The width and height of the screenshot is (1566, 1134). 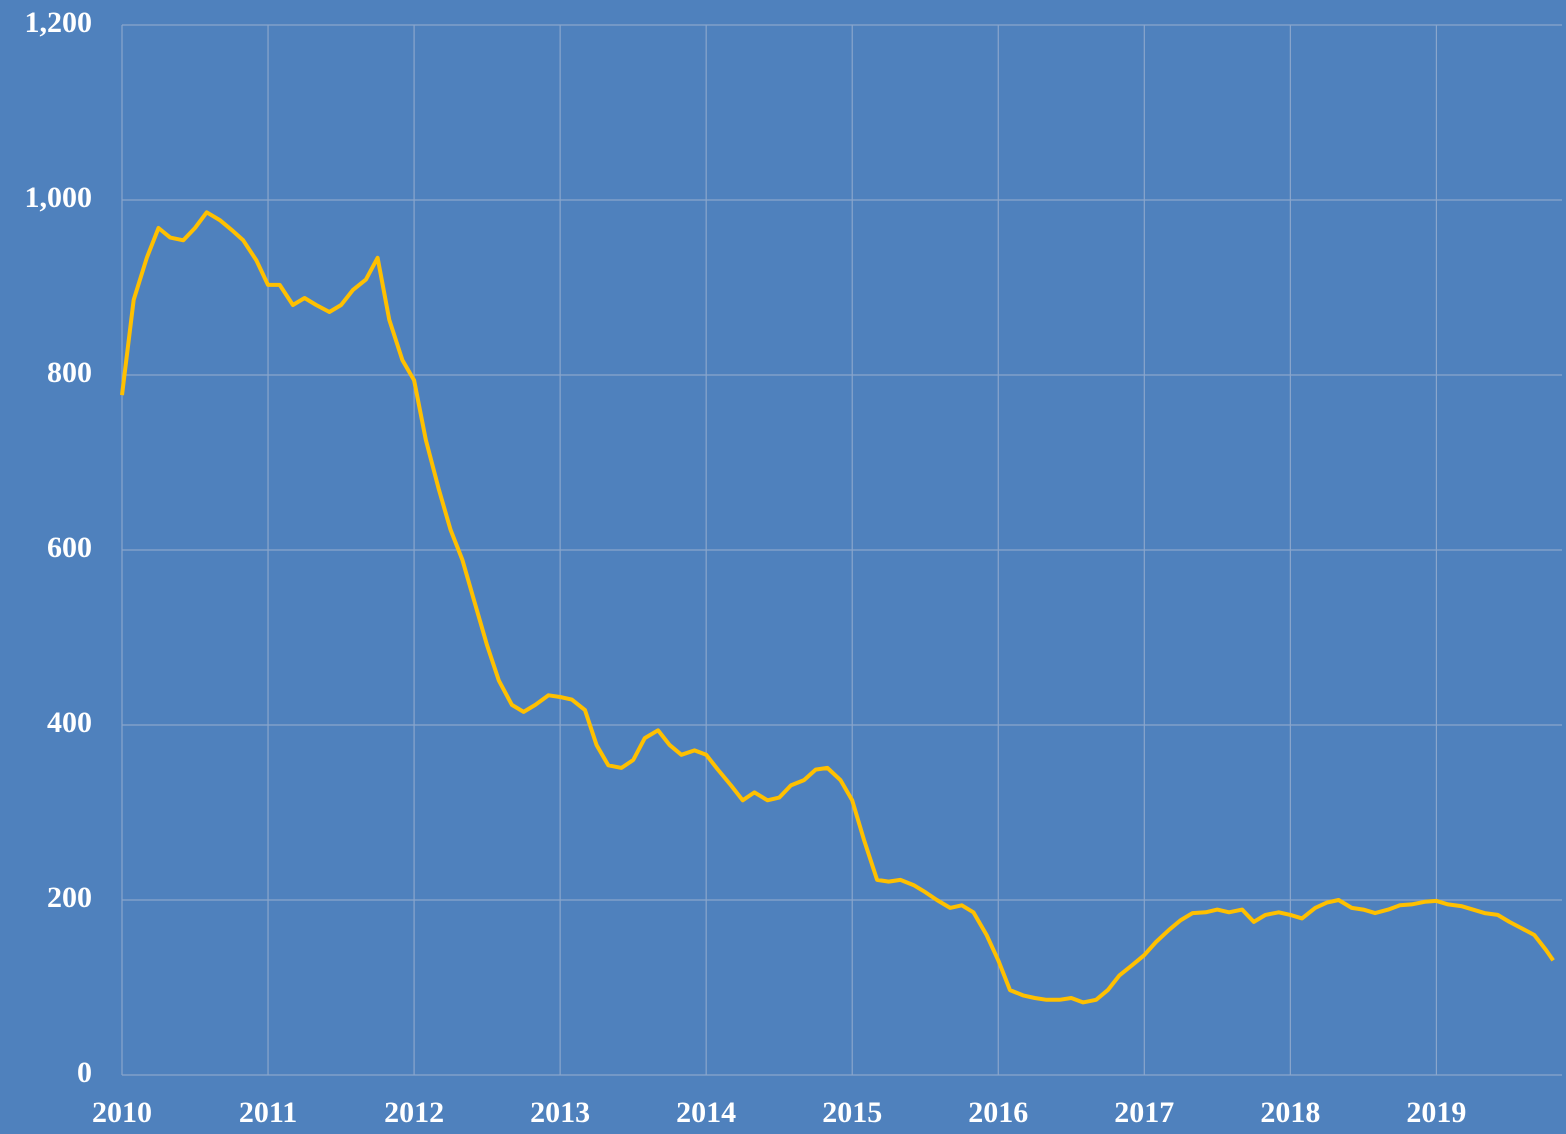 I want to click on x-tick-label: 2010, so click(x=122, y=1112).